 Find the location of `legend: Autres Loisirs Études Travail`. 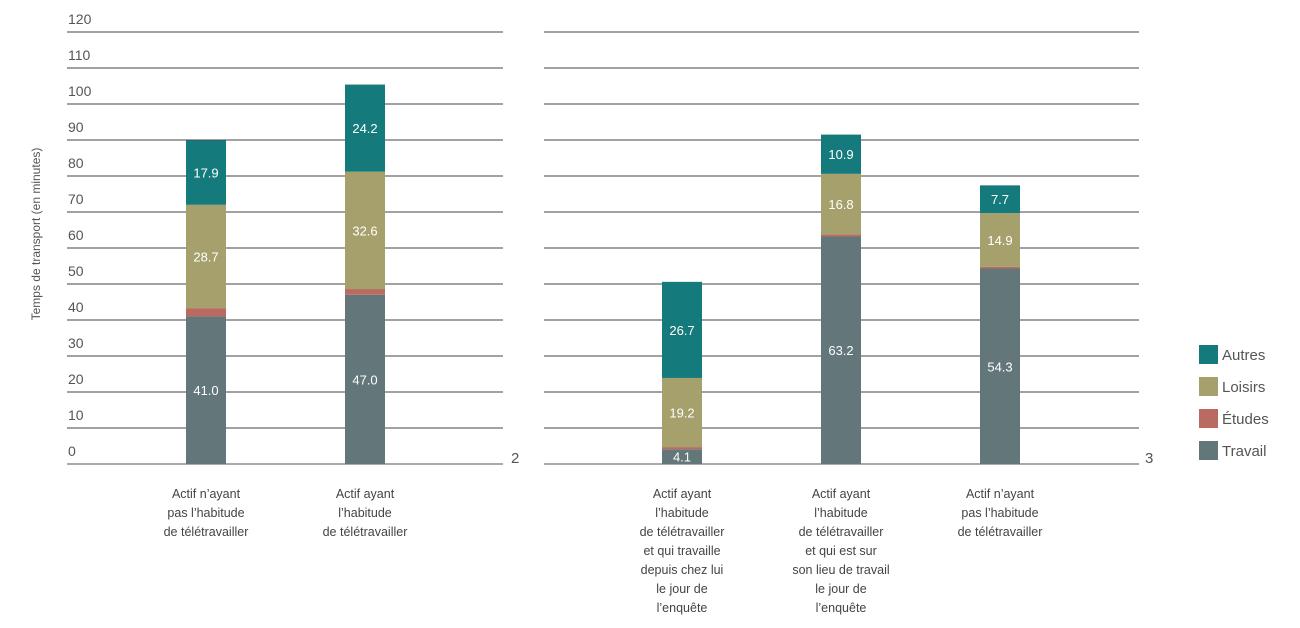

legend: Autres Loisirs Études Travail is located at coordinates (1234, 402).